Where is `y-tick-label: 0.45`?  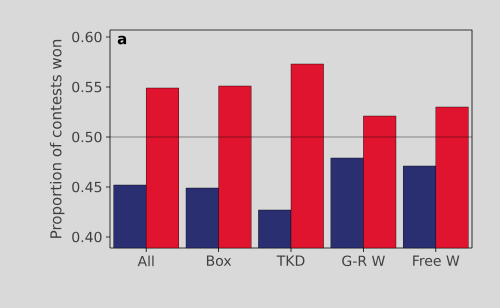
y-tick-label: 0.45 is located at coordinates (87, 187).